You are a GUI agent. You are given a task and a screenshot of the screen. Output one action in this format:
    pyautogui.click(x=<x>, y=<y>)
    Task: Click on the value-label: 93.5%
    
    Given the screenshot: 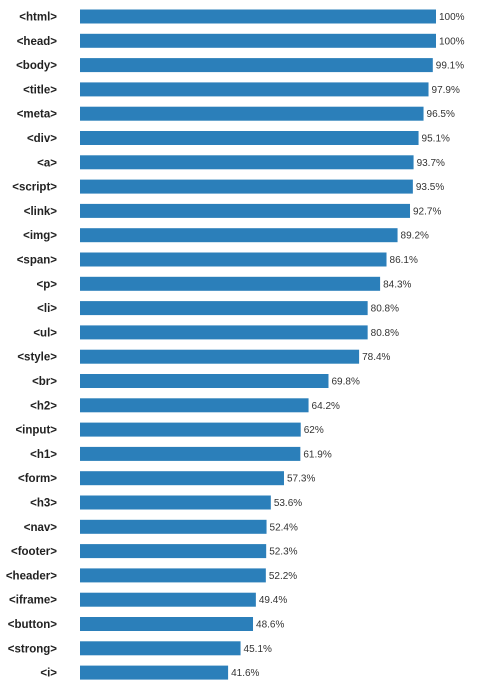 What is the action you would take?
    pyautogui.click(x=430, y=187)
    